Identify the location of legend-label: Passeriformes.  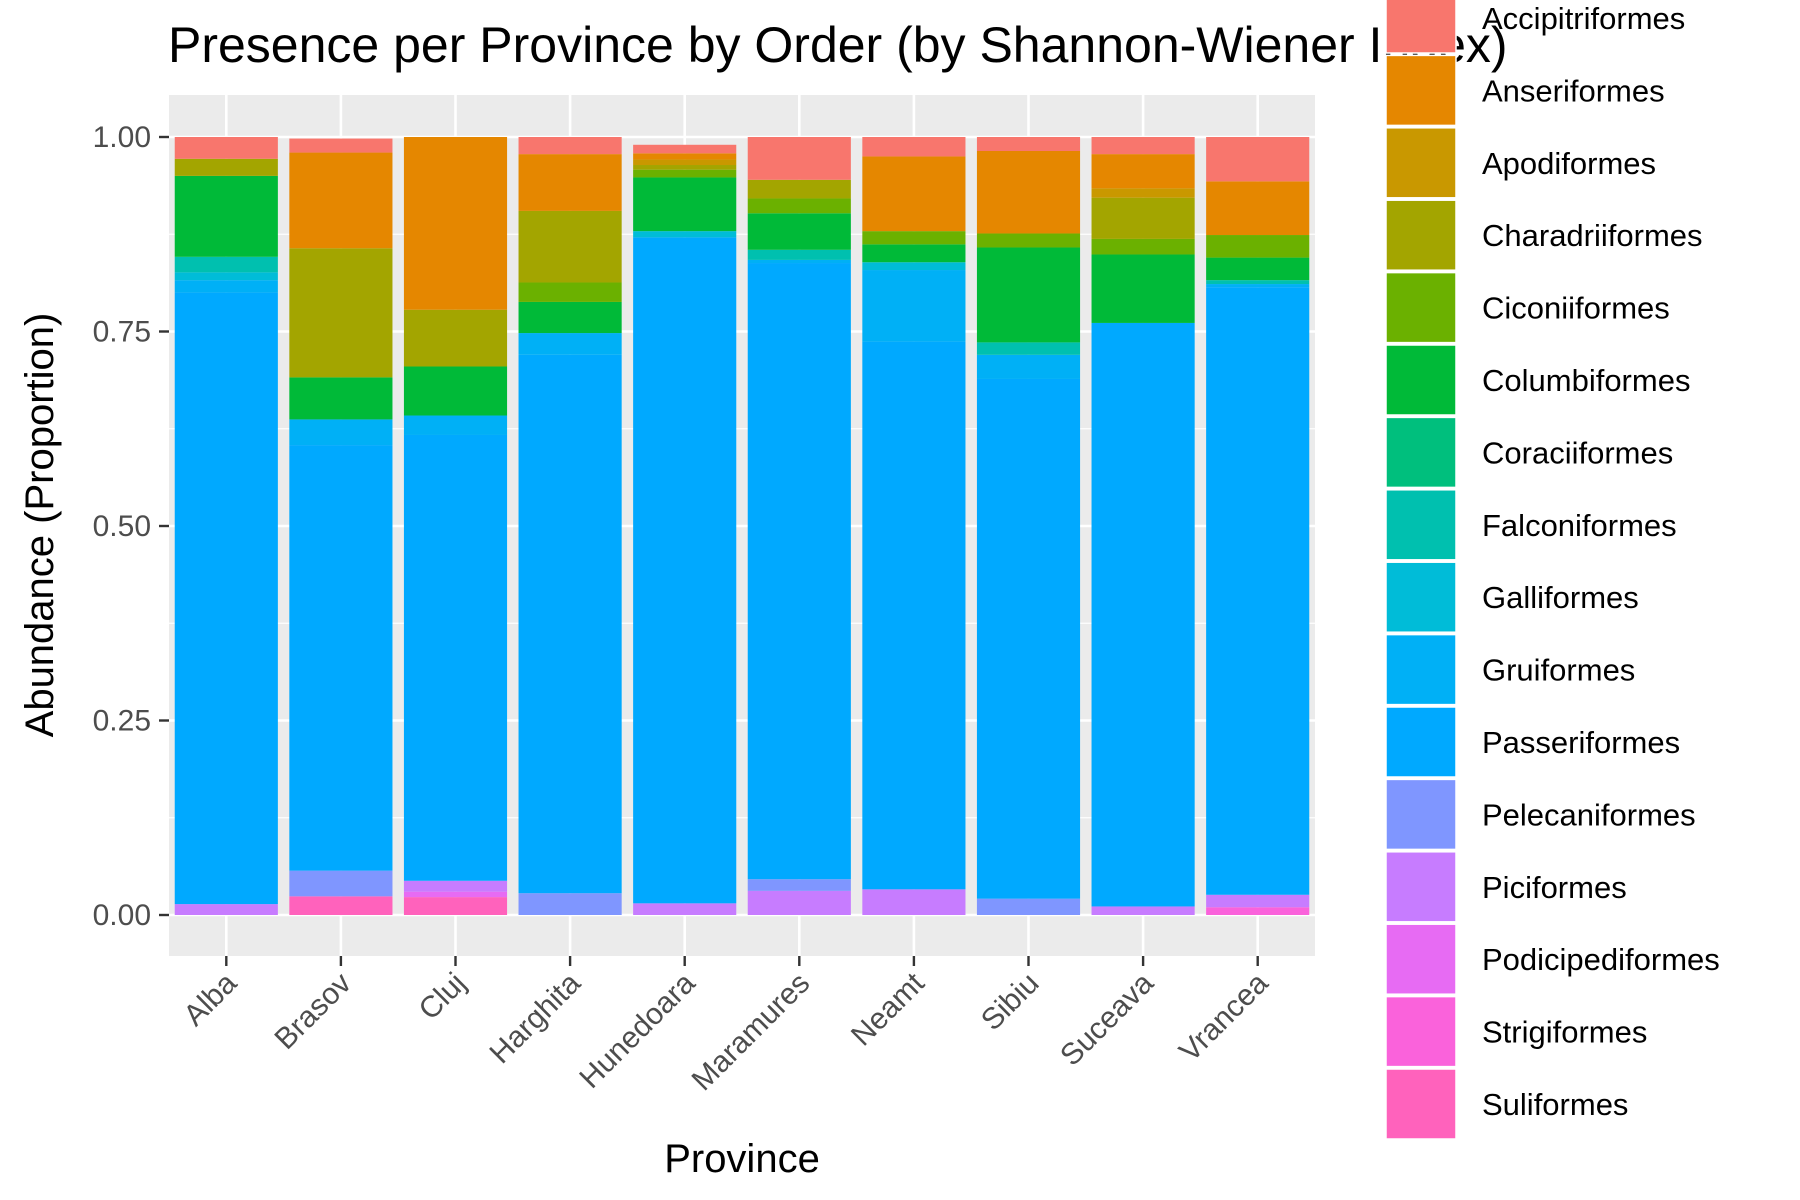
(1581, 742).